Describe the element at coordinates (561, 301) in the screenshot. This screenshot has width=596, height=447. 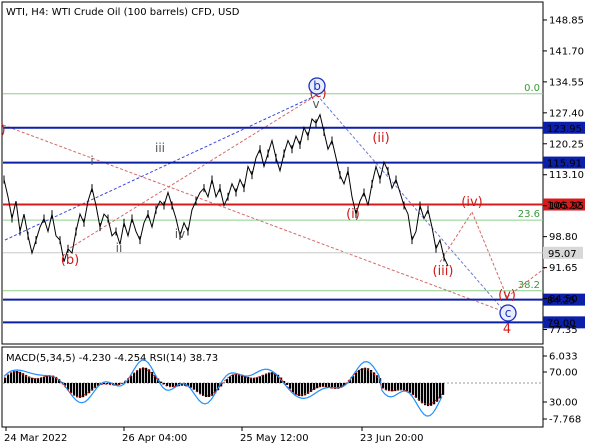
I see `level-label: 84.25` at that location.